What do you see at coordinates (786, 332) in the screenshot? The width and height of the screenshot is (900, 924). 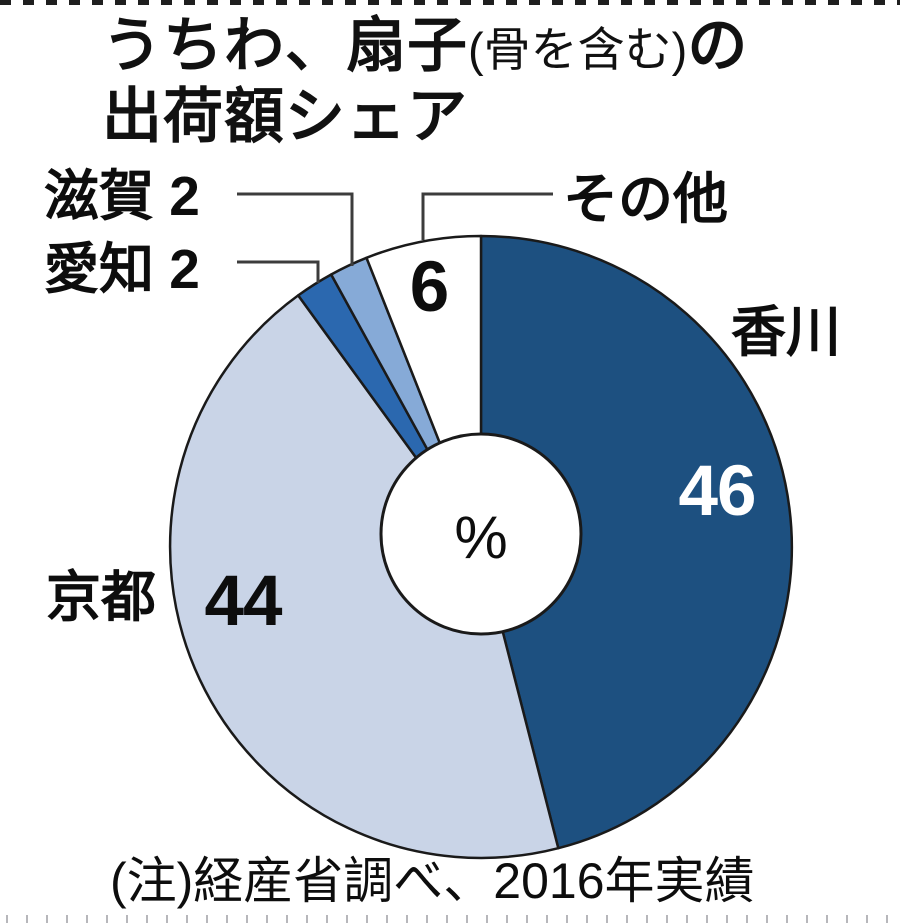 I see `region-label-kagawa: 香川` at bounding box center [786, 332].